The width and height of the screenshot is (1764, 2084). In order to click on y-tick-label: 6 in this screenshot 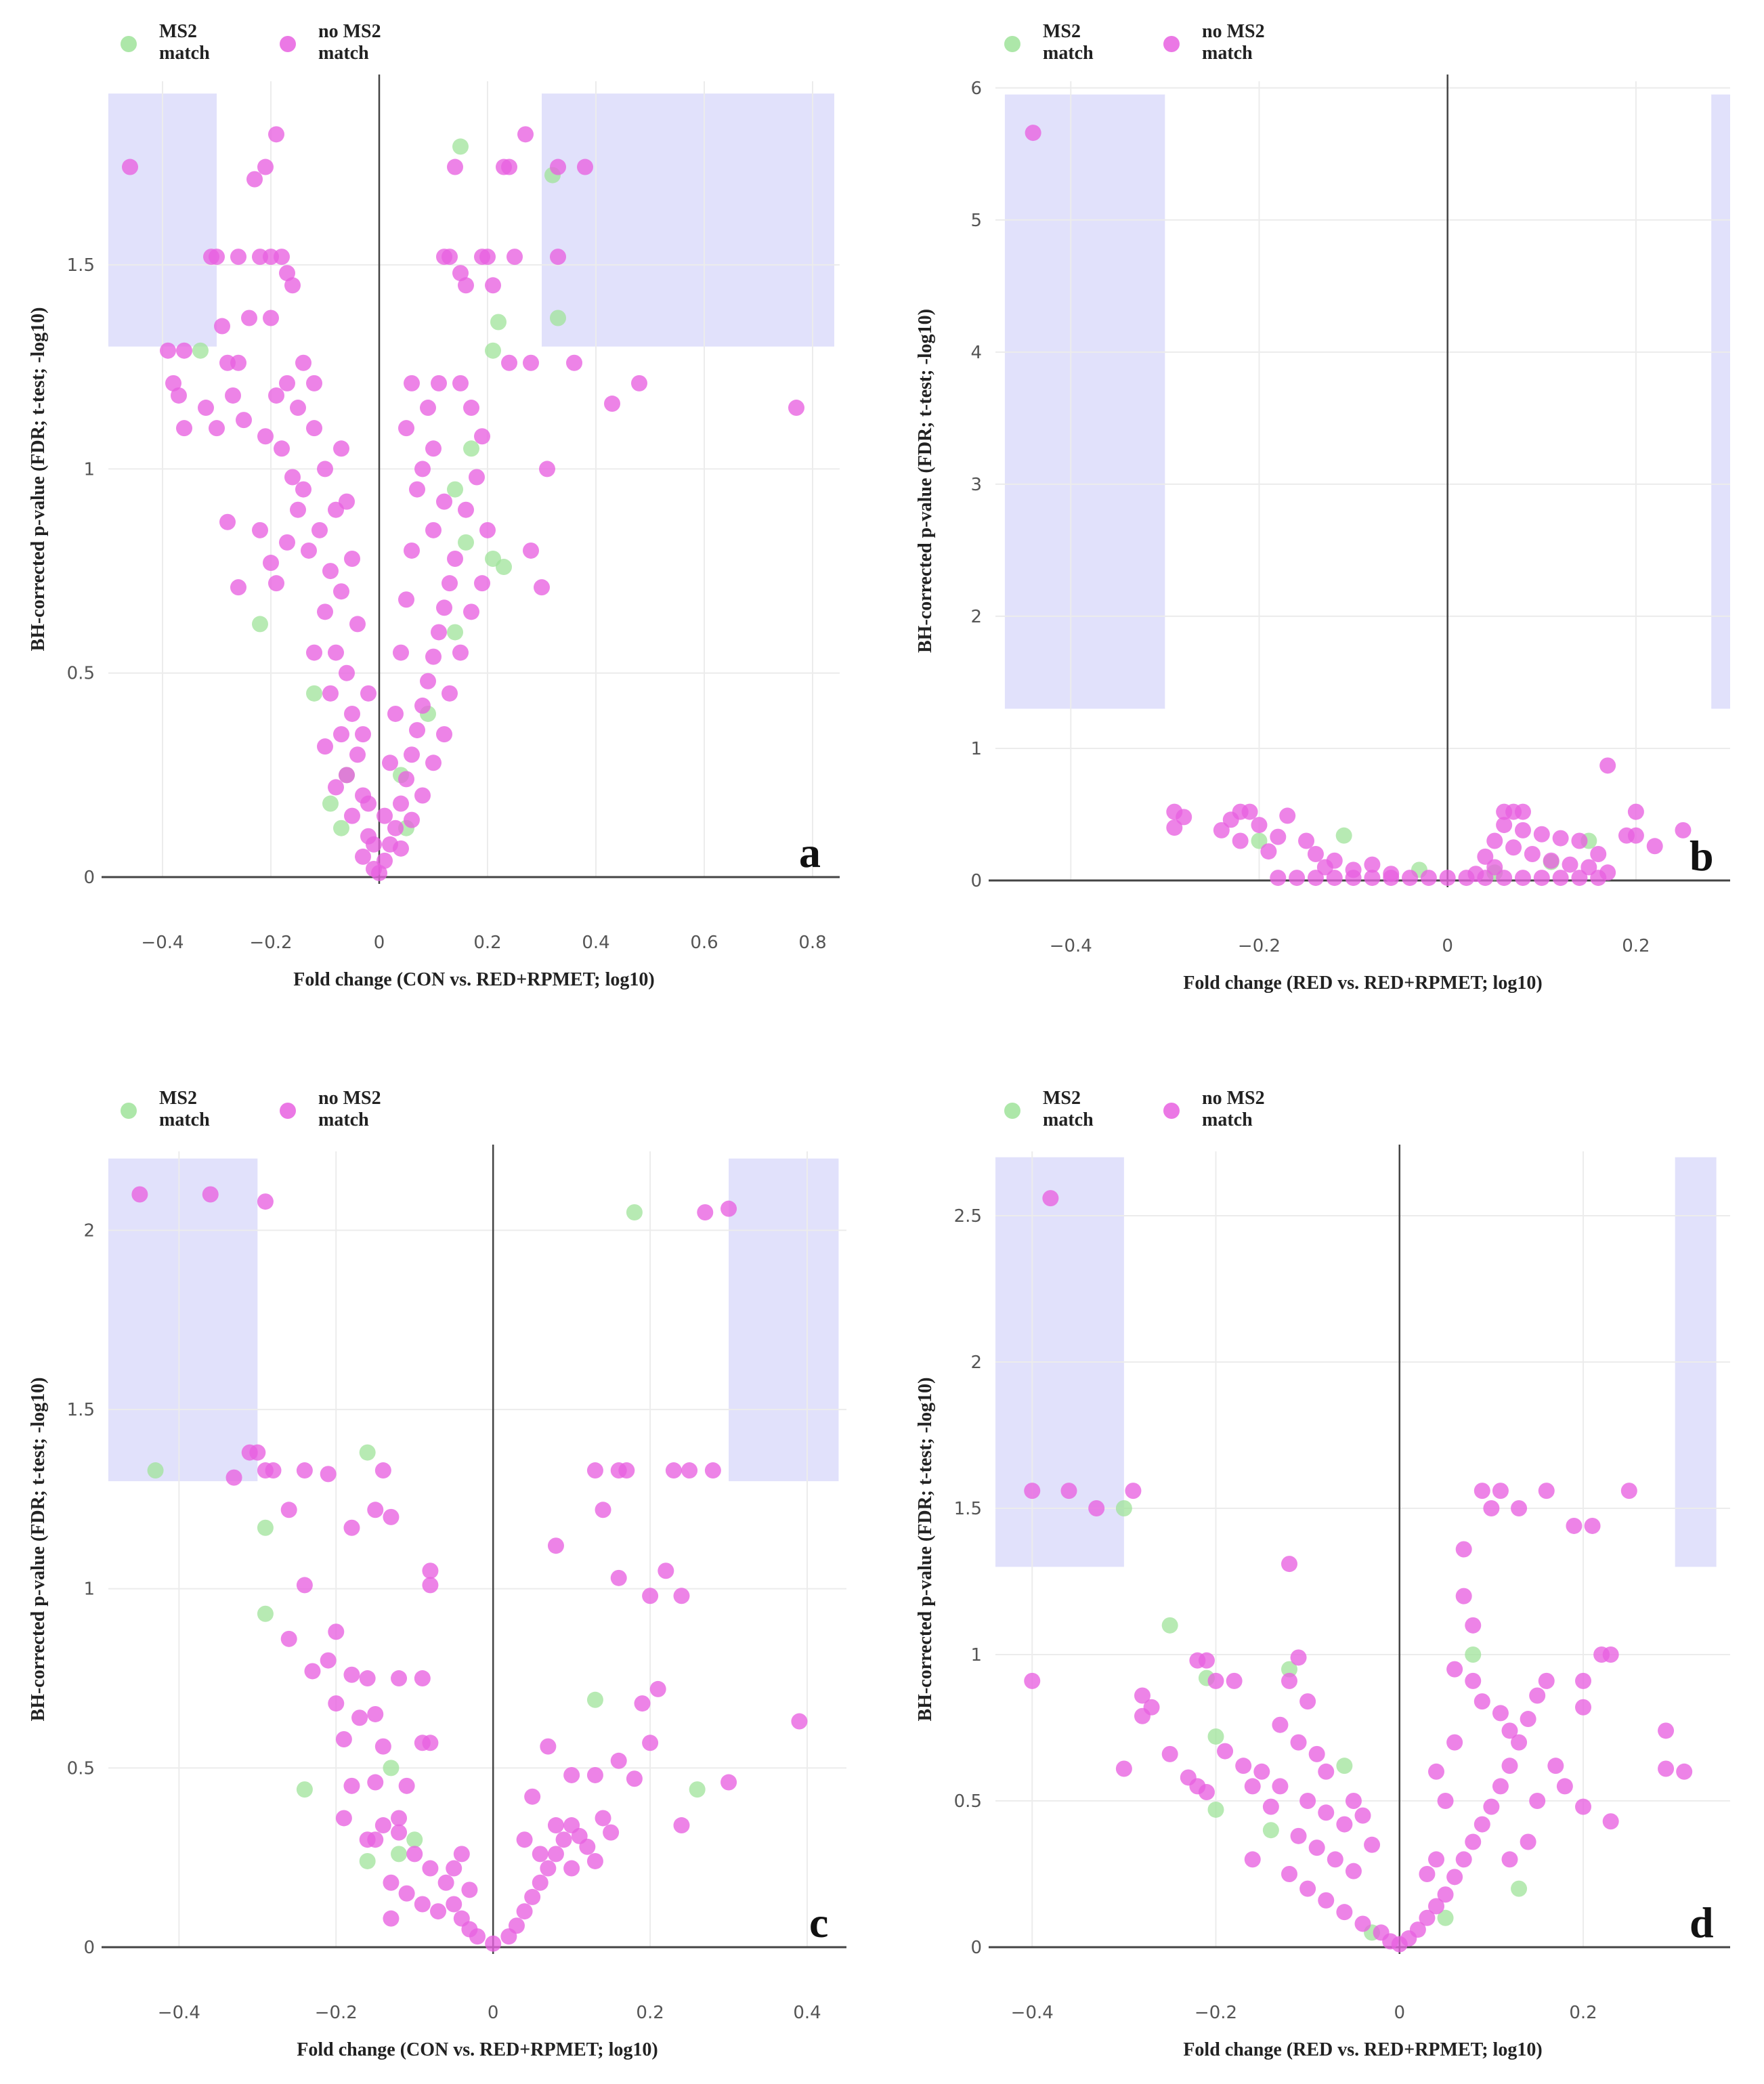, I will do `click(976, 89)`.